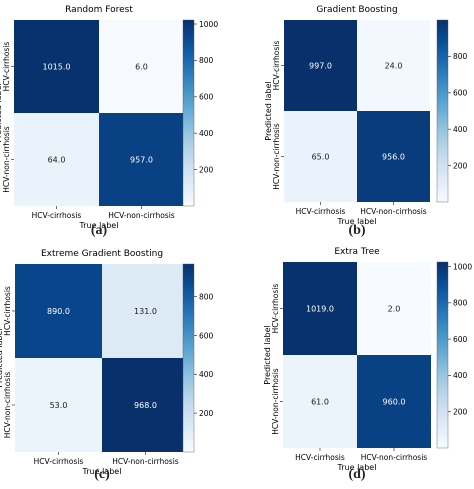 The image size is (474, 489). I want to click on cell-value-label: 24.0, so click(394, 66).